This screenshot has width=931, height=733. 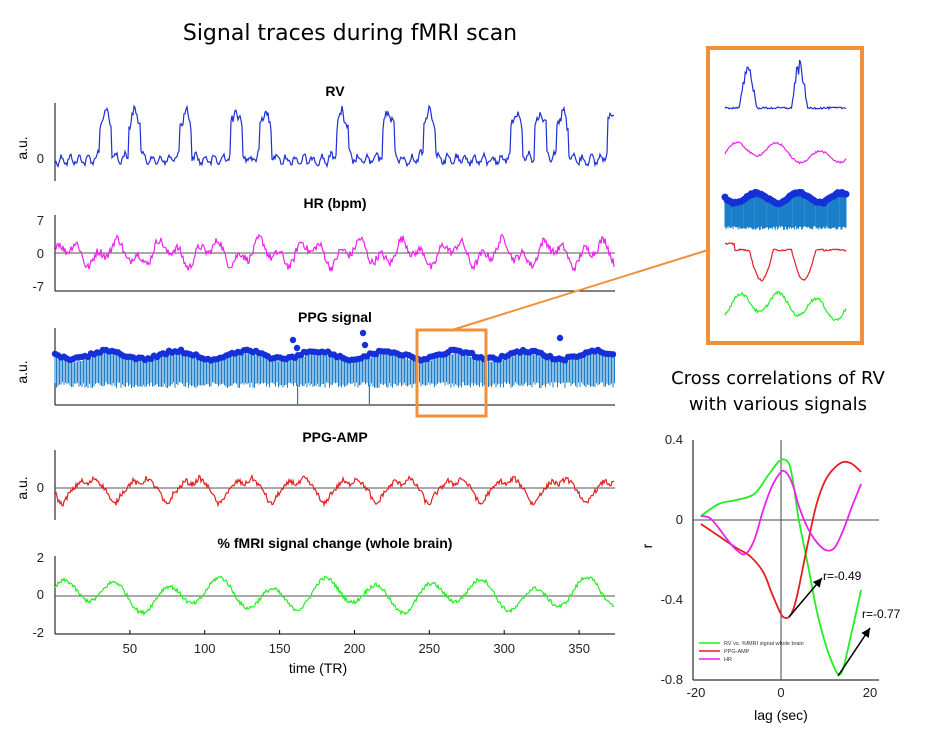 What do you see at coordinates (805, 597) in the screenshot?
I see `annotation-arrow-amp` at bounding box center [805, 597].